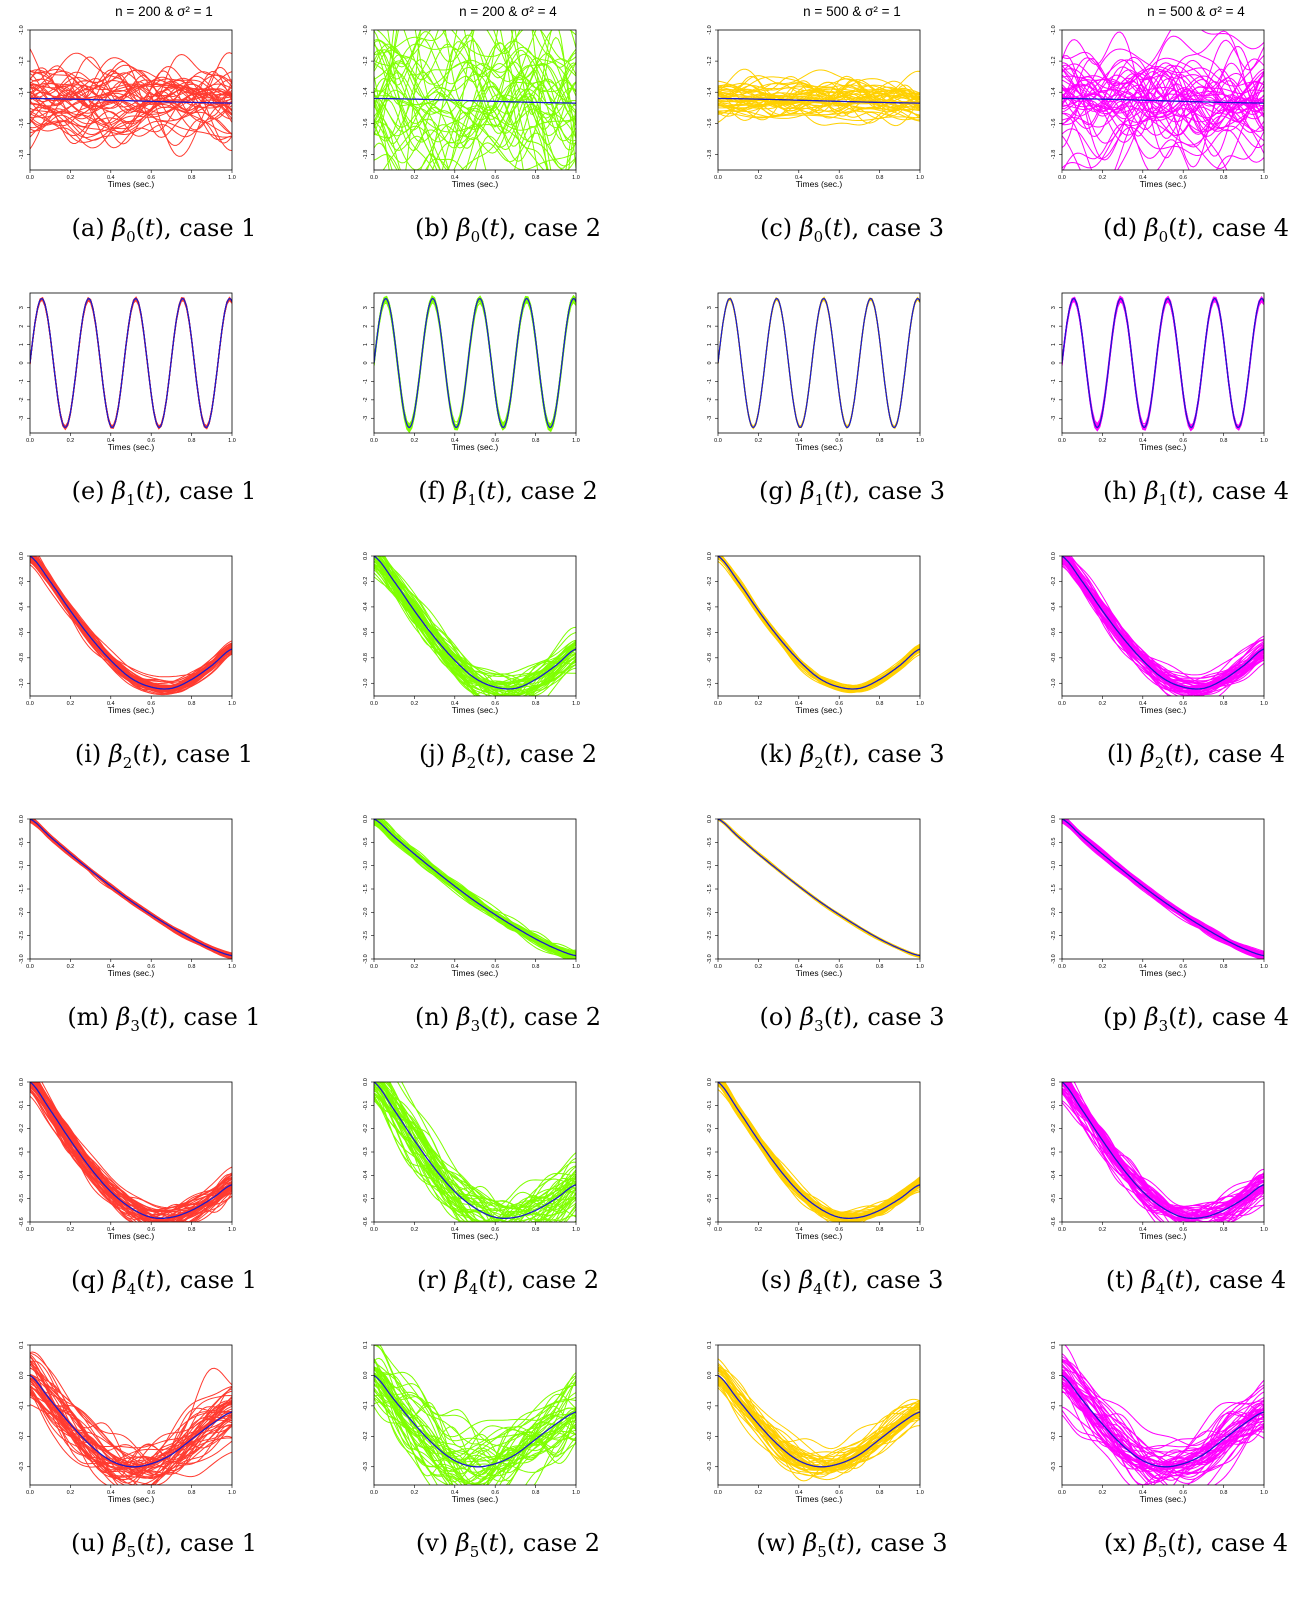 The image size is (1312, 1612). What do you see at coordinates (710, 307) in the screenshot?
I see `y-tick-label: 3` at bounding box center [710, 307].